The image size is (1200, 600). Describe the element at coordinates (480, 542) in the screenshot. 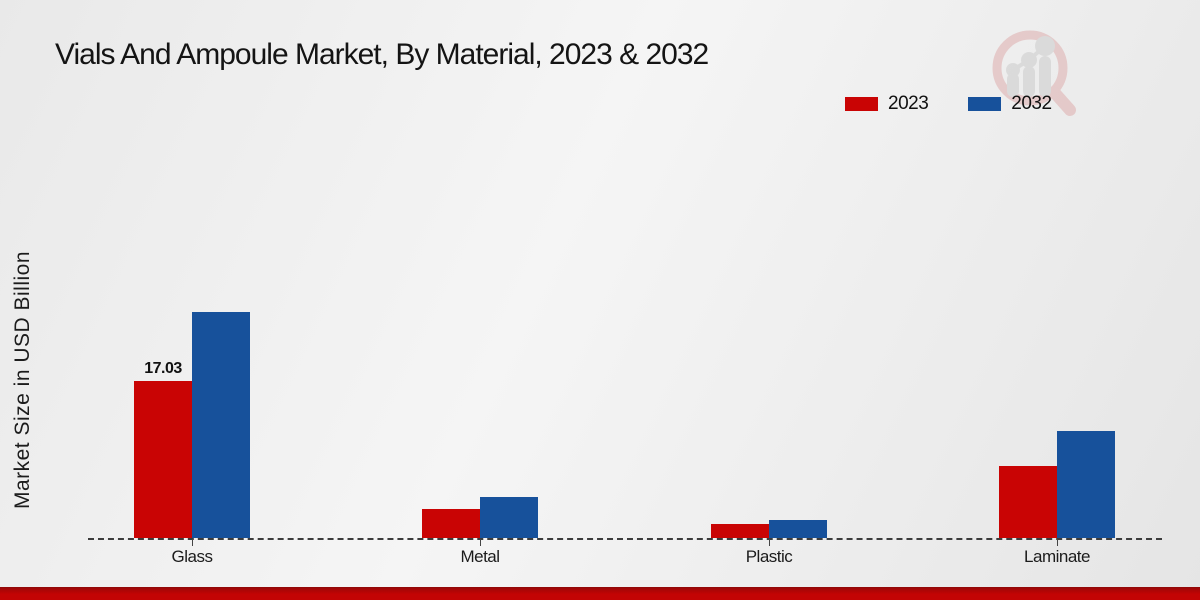

I see `x-axis-tick-metal` at that location.